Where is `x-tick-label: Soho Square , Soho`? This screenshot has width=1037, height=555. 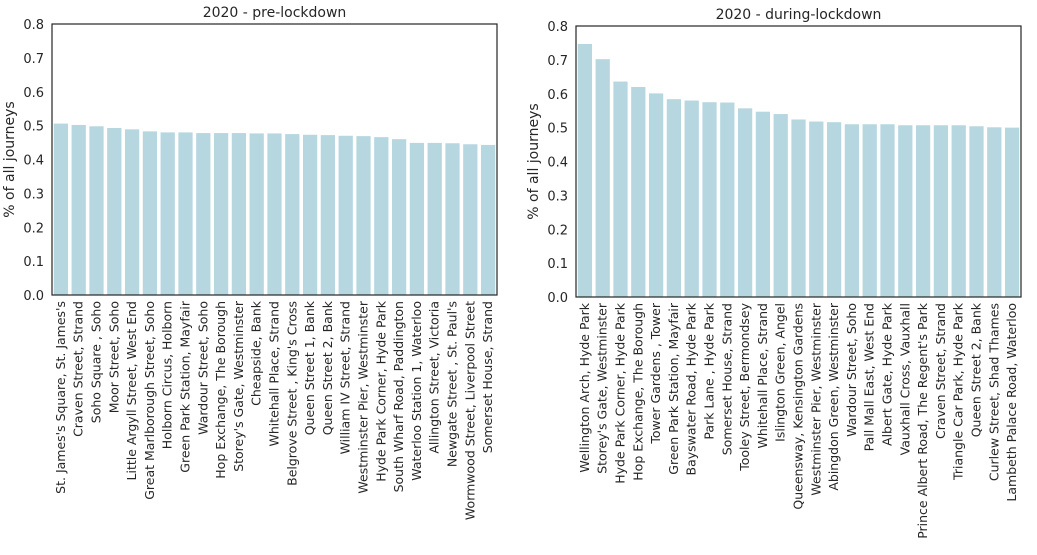
x-tick-label: Soho Square , Soho is located at coordinates (96, 362).